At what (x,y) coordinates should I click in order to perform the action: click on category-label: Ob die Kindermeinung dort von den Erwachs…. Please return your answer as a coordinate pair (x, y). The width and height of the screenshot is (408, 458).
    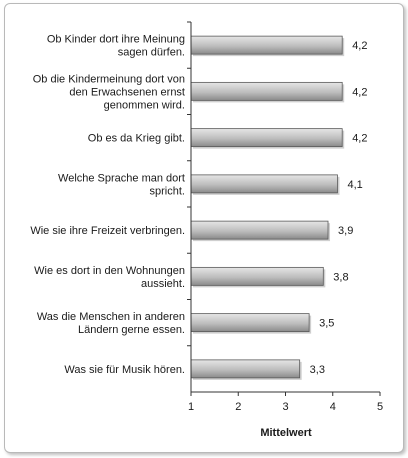
    Looking at the image, I should click on (109, 92).